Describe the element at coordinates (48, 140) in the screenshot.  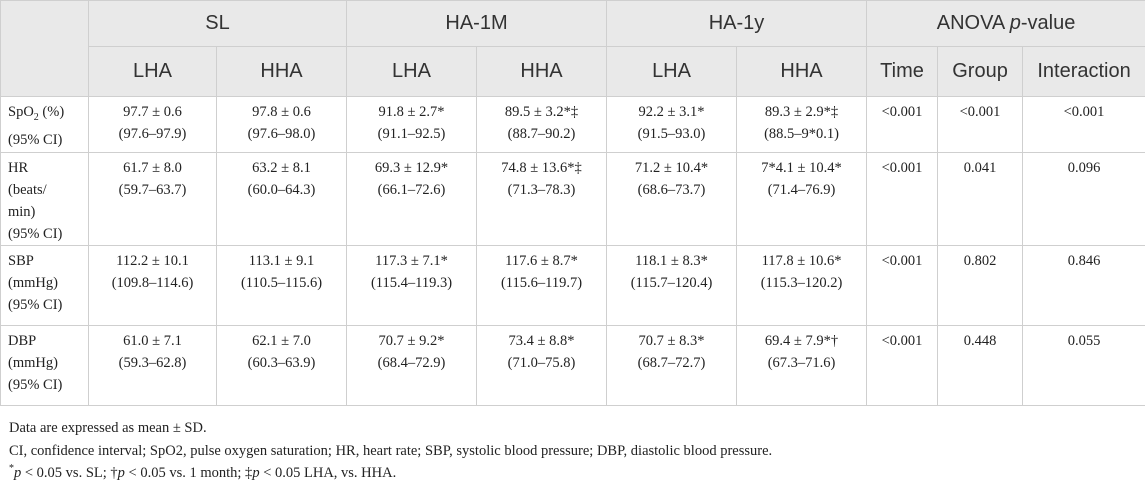
I see `row-label-line: (95% CI)` at that location.